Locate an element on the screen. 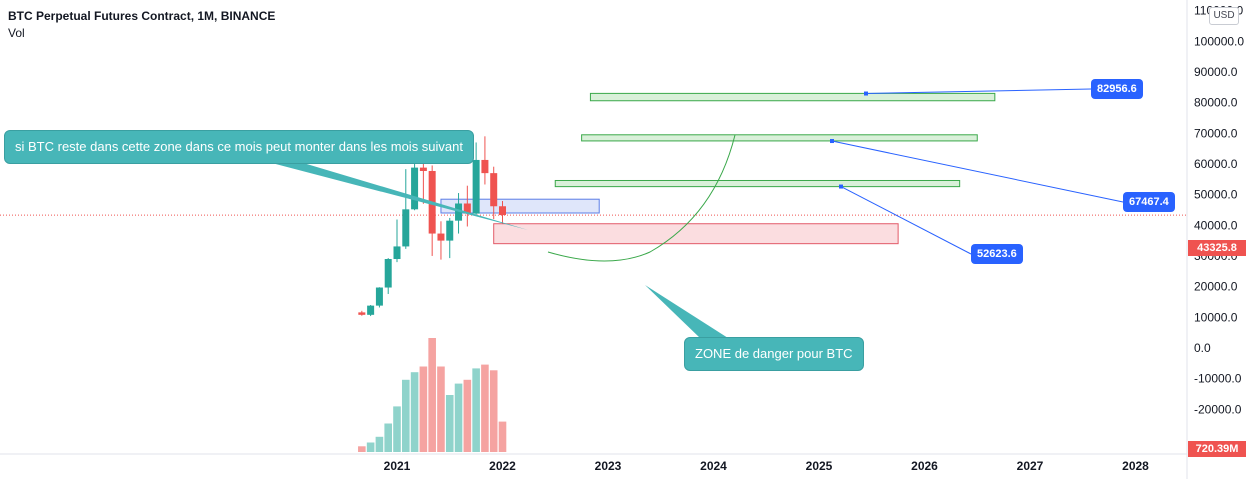 This screenshot has height=479, width=1260. target-tag-3: 52623.6 is located at coordinates (997, 254).